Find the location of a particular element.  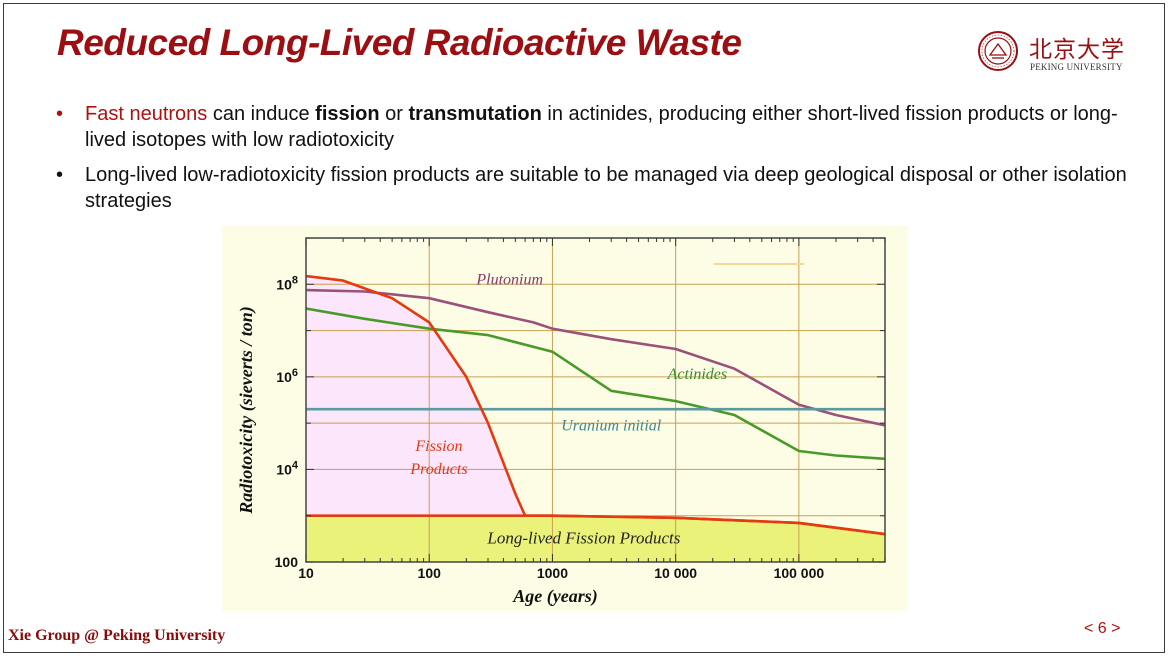

series-line-actinides is located at coordinates (595, 384).